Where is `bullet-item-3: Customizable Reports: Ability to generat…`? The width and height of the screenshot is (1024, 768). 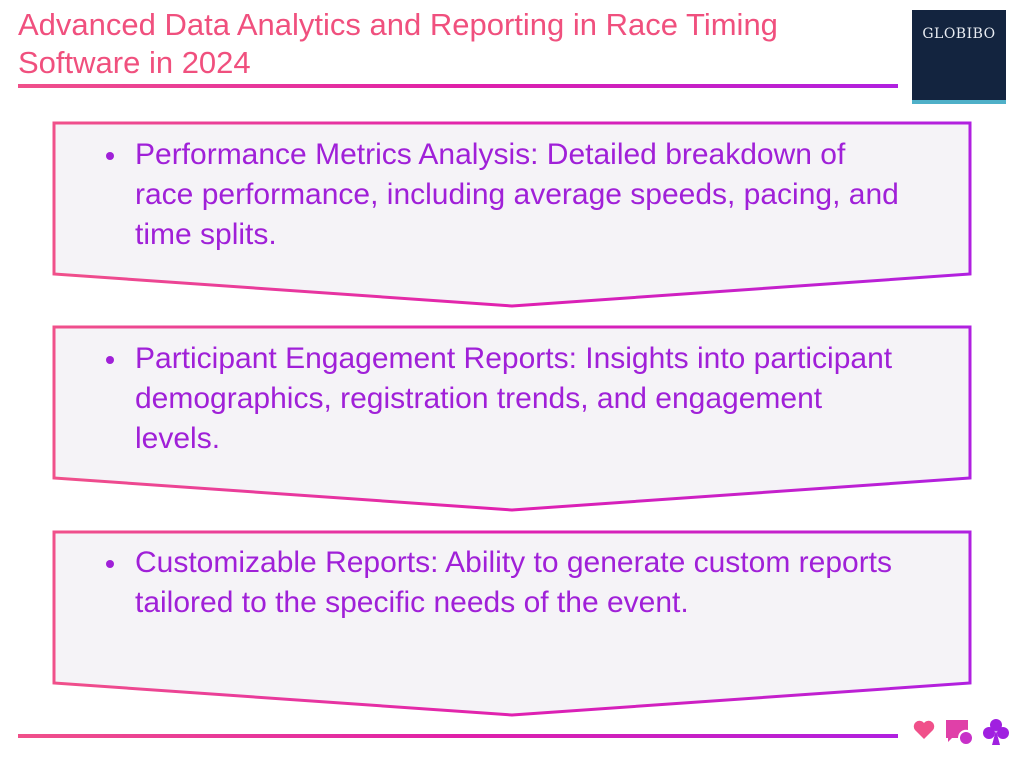
bullet-item-3: Customizable Reports: Ability to generat… is located at coordinates (506, 583).